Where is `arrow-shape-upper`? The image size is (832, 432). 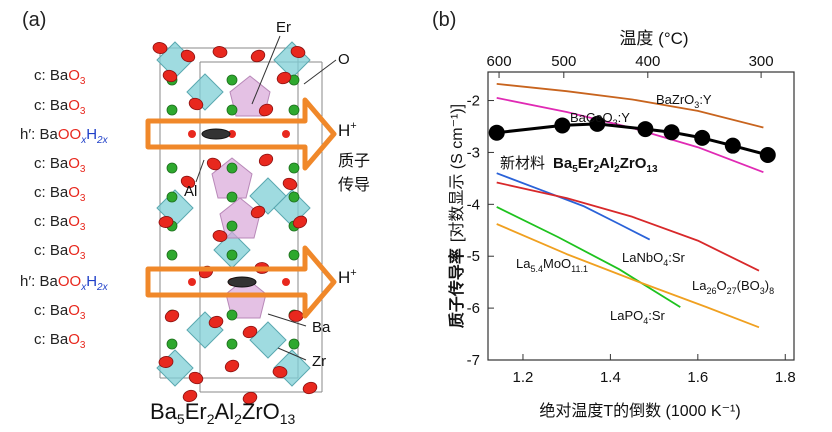
arrow-shape-upper is located at coordinates (241, 134).